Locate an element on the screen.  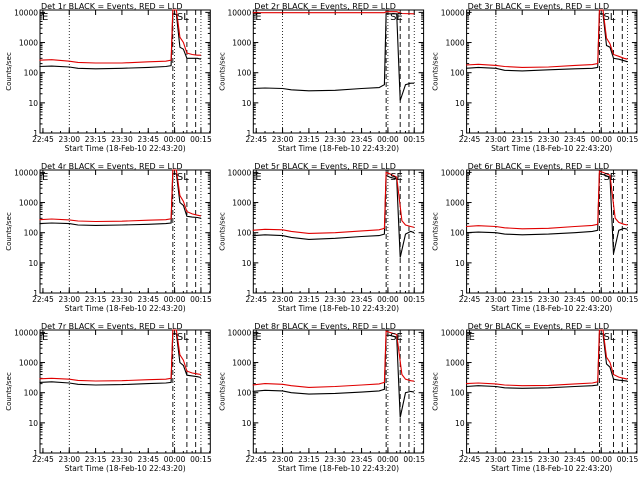
panel-title: Det 5r BLACK = Events, RED = LLD is located at coordinates (325, 166).